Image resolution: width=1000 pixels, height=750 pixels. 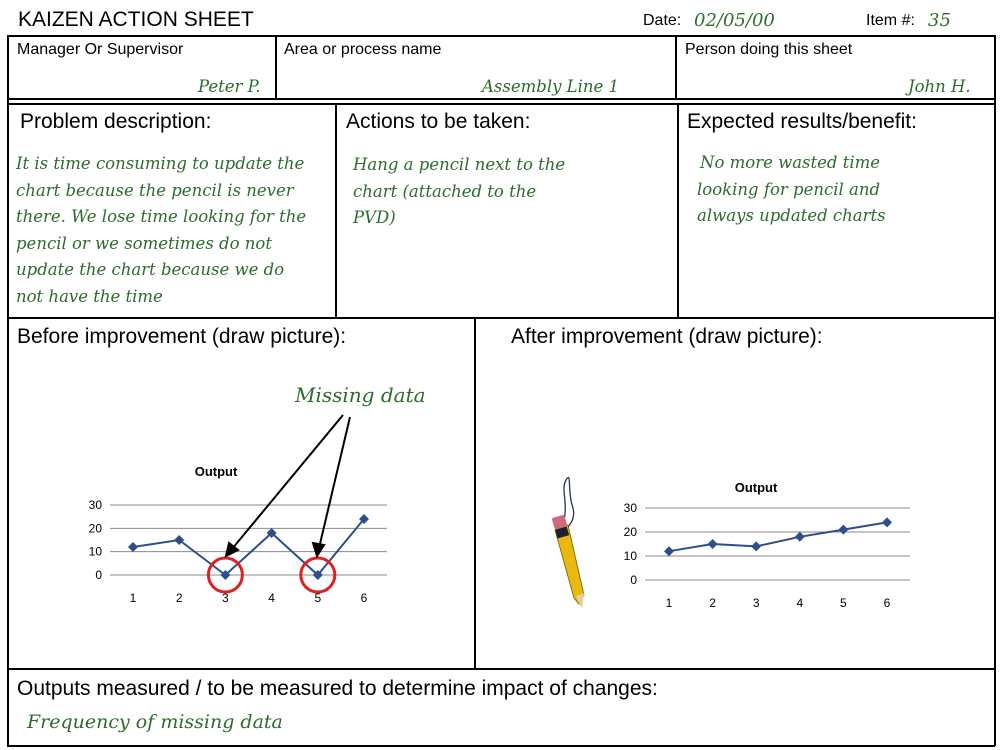 I want to click on after-x-tick-label: 2, so click(x=712, y=603).